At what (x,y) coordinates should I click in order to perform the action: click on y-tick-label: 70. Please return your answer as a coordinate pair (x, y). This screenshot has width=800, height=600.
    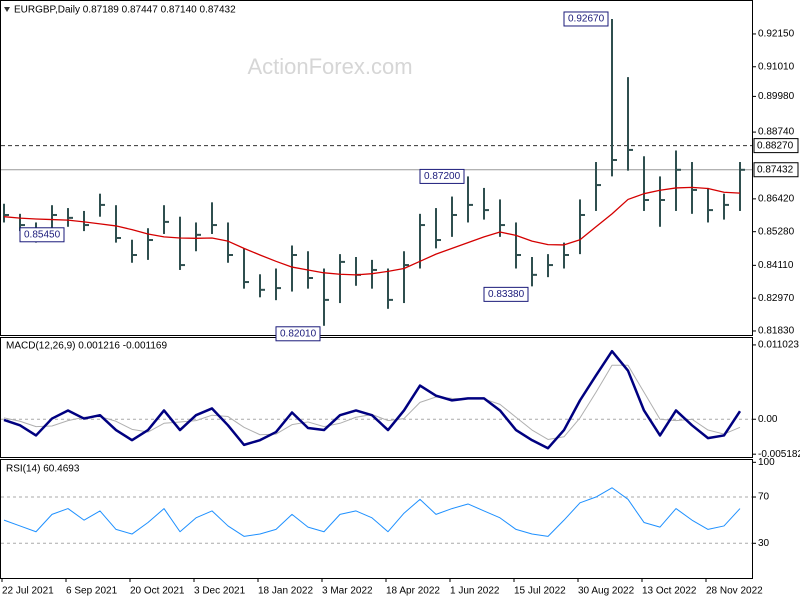
    Looking at the image, I should click on (764, 497).